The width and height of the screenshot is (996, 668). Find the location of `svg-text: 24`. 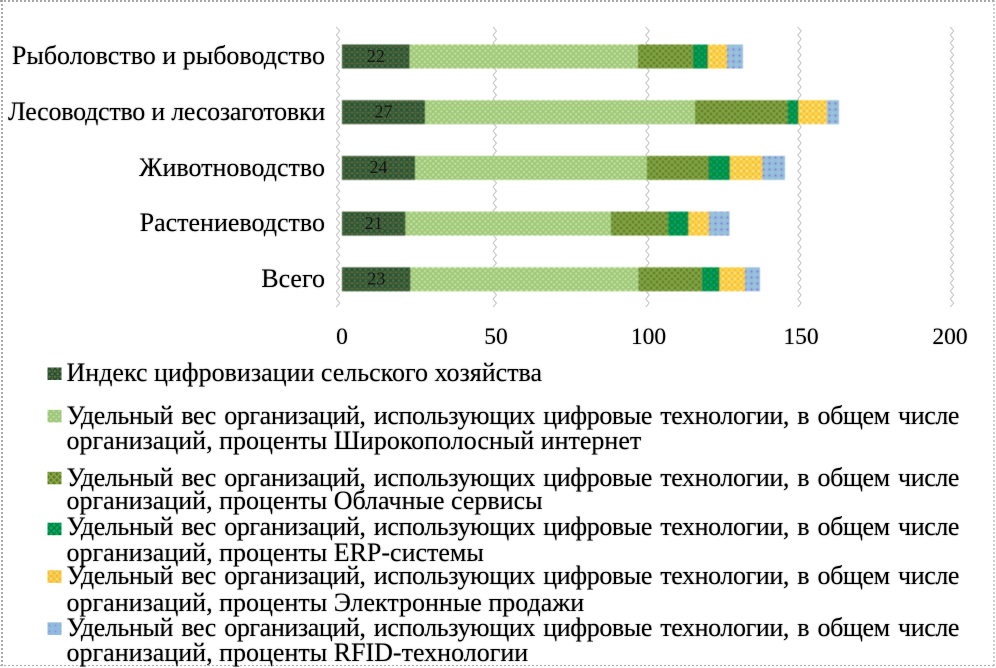

svg-text: 24 is located at coordinates (379, 167).